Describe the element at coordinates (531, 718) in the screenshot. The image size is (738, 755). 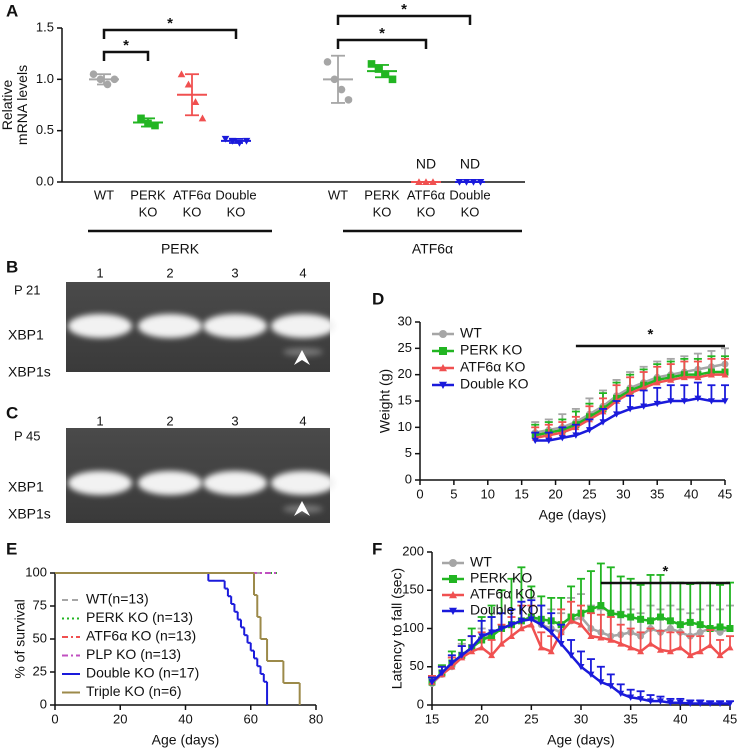
I see `x-tick-label: 25` at that location.